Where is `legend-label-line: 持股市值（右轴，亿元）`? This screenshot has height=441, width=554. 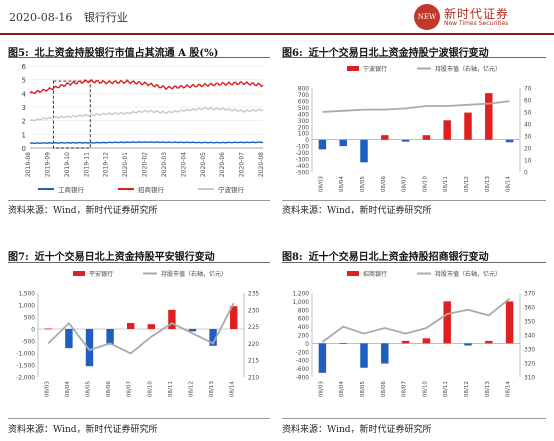
legend-label-line: 持股市值（右轴，亿元） is located at coordinates (194, 274).